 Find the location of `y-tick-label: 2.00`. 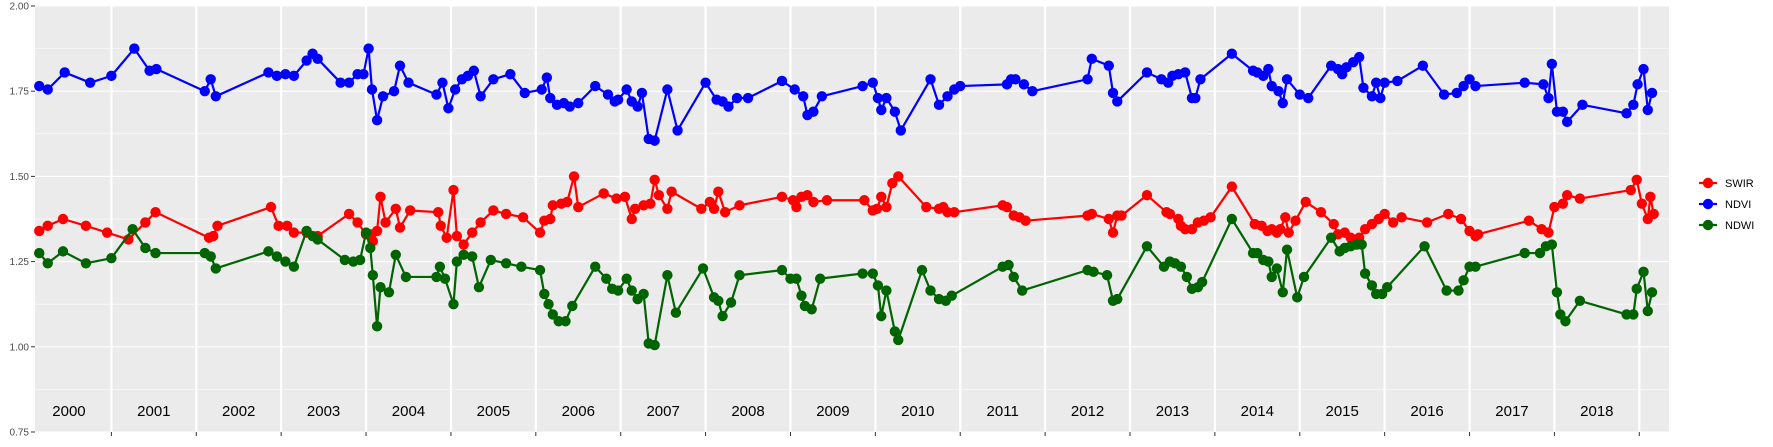

y-tick-label: 2.00 is located at coordinates (20, 7).